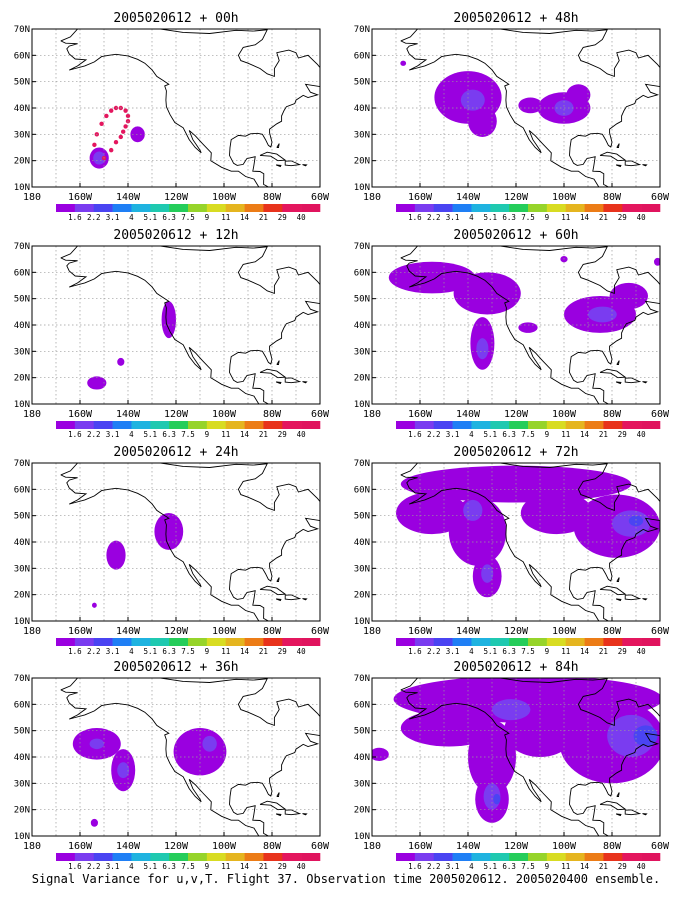 The width and height of the screenshot is (692, 900). I want to click on colorbar-label: 14, so click(585, 217).